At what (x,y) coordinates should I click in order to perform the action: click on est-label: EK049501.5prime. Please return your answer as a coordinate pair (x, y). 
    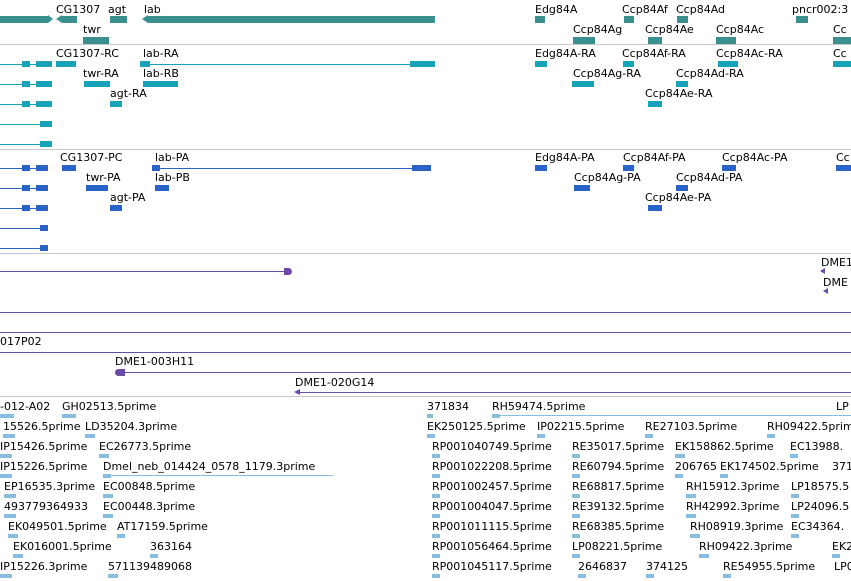
    Looking at the image, I should click on (57, 526).